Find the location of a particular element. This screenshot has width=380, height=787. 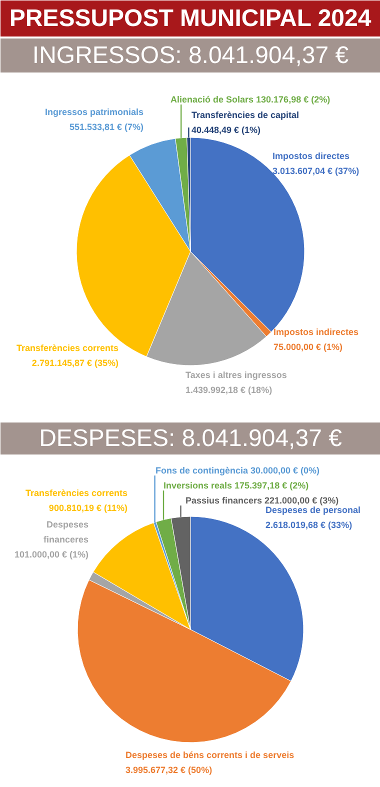

data-label: 40.448,49 € (1%) is located at coordinates (226, 130).